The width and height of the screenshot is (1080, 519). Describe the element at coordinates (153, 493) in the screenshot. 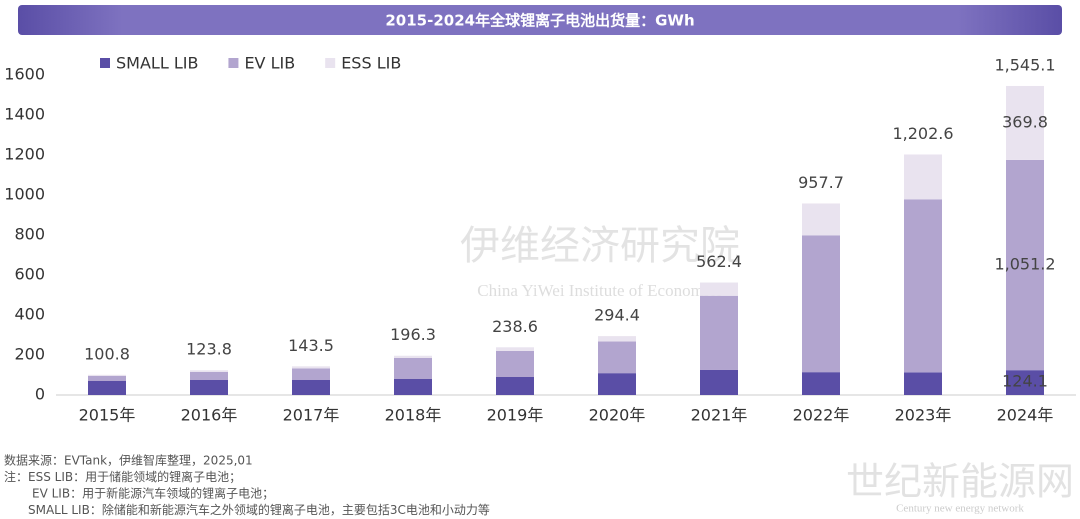

I see `footnote: EV LIB：用于新能源汽车领域的锂离子电池；` at that location.